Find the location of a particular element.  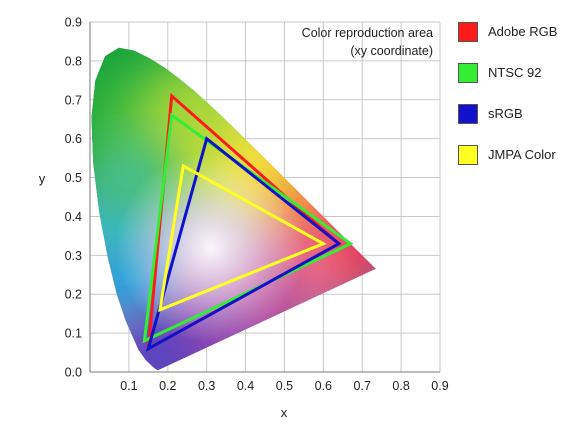

x-tick-label: 0.3 is located at coordinates (206, 386).